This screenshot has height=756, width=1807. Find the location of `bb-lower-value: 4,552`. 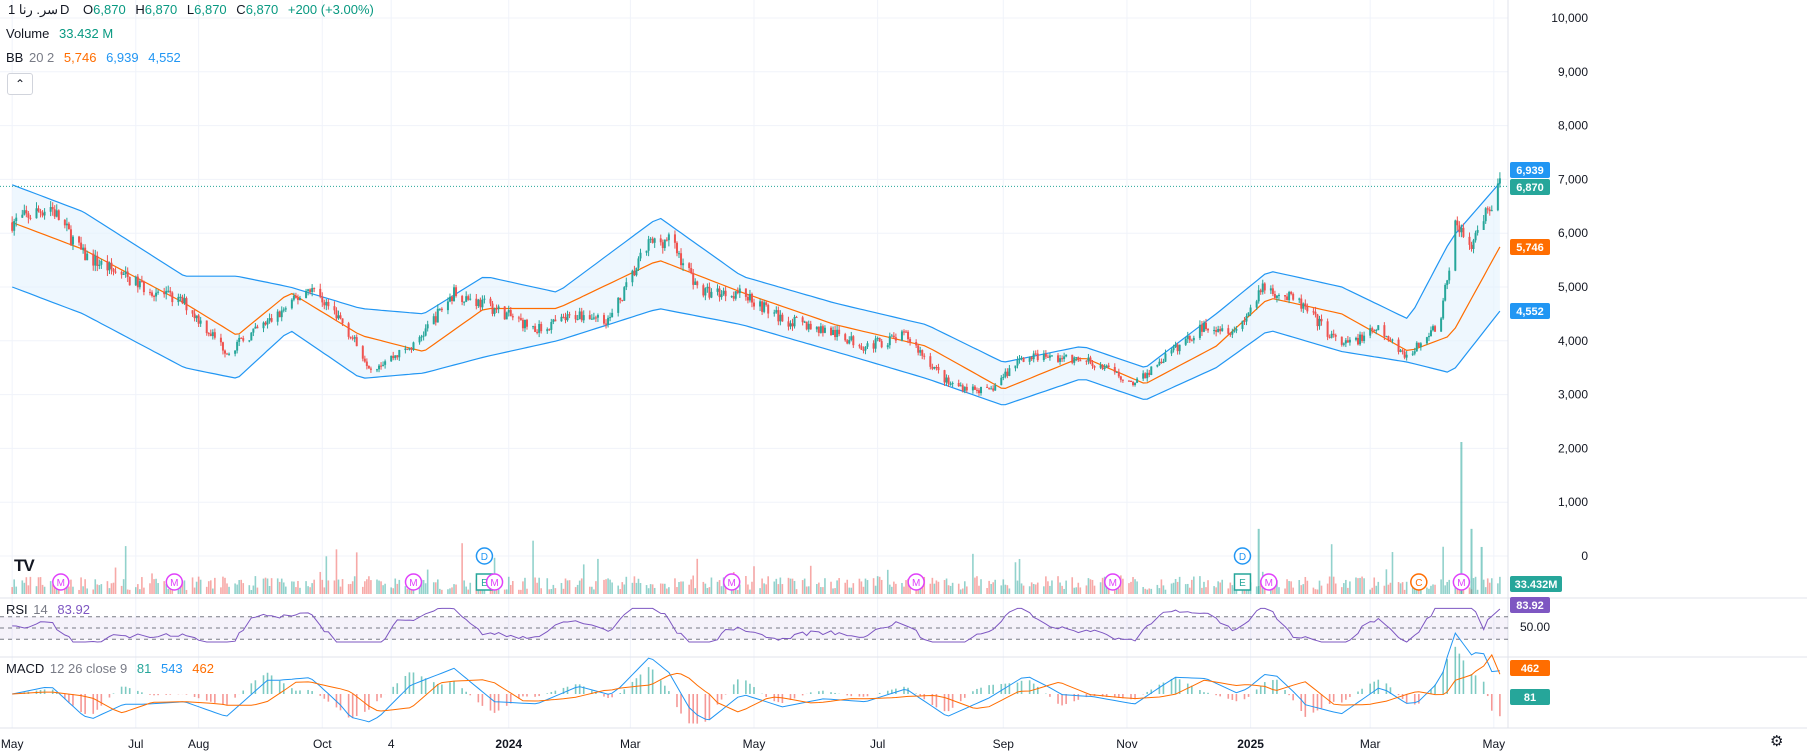

bb-lower-value: 4,552 is located at coordinates (164, 57).